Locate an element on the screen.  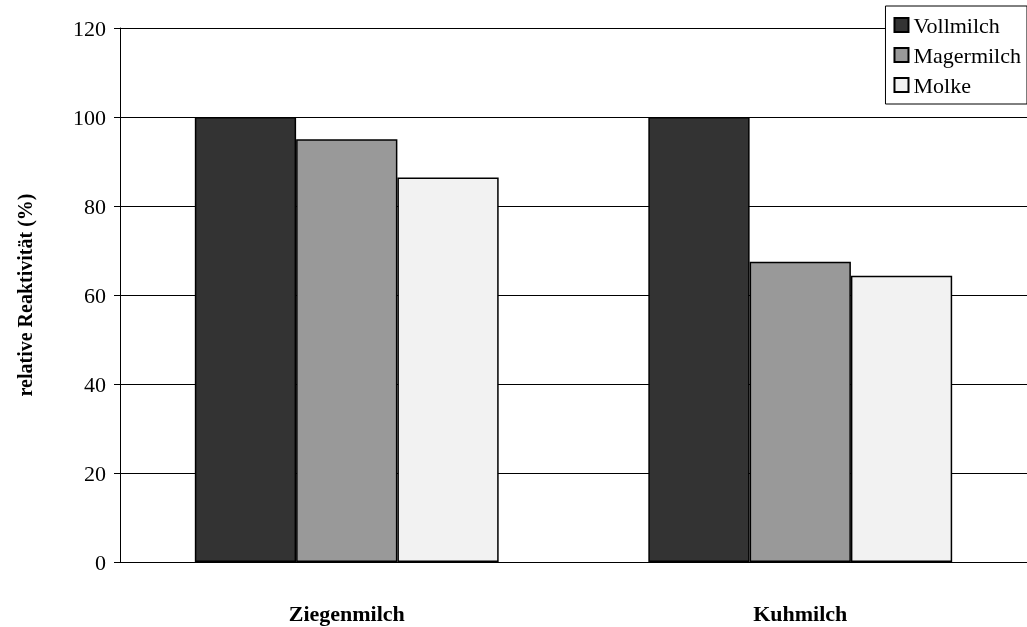
legend-label: Vollmilch is located at coordinates (956, 25).